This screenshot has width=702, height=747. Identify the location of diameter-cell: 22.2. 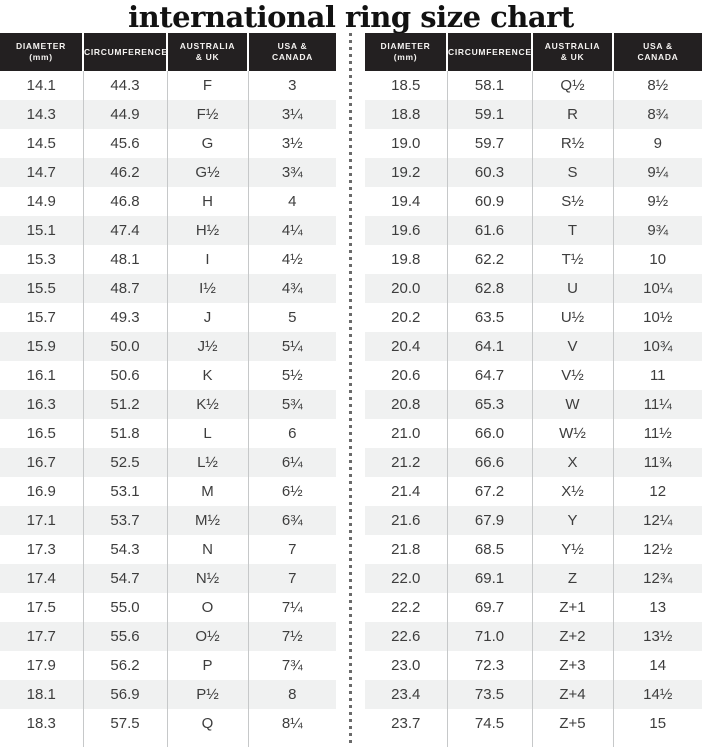
(406, 607).